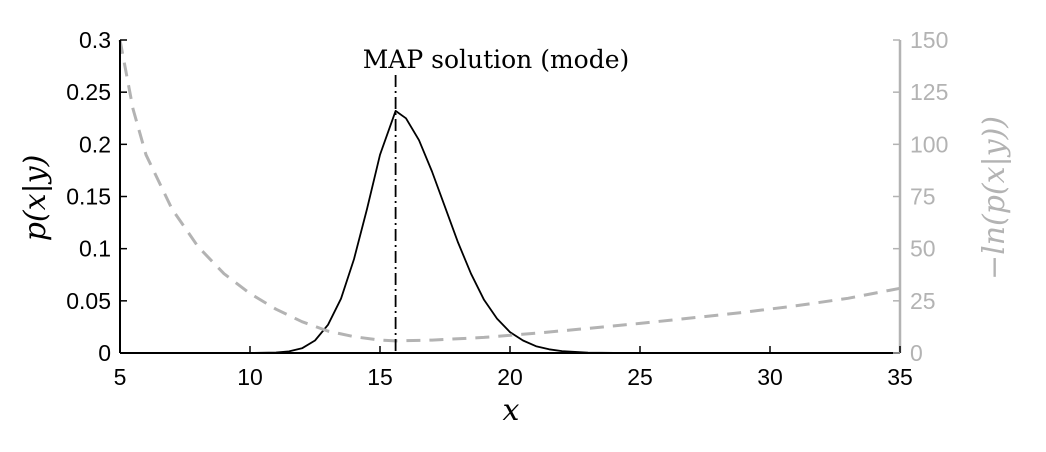 The image size is (1046, 452). I want to click on right-y-tick-label: 50, so click(923, 249).